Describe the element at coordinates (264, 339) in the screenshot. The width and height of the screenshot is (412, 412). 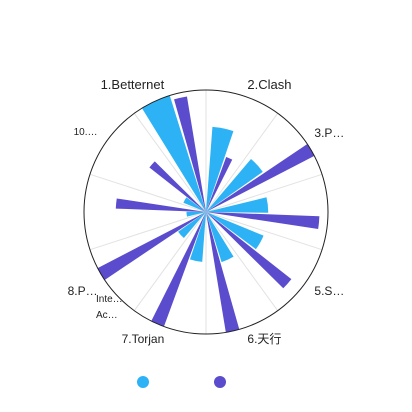
I see `angle-label: 6.天行` at that location.